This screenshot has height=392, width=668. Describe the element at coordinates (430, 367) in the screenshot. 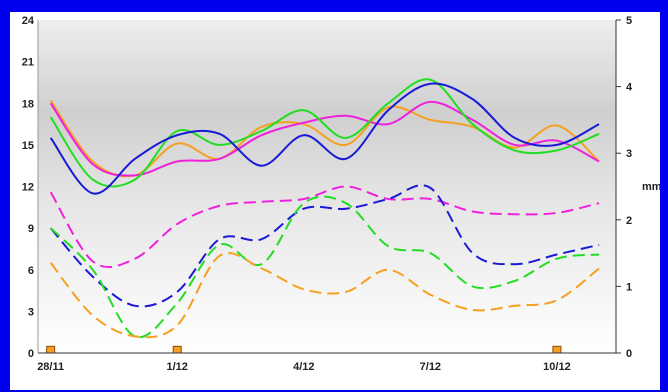

I see `x-tick-label: 7/12` at that location.